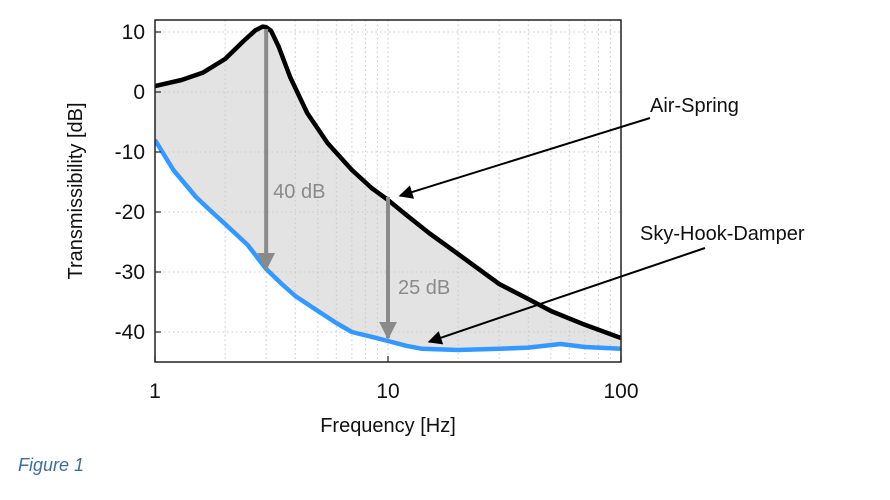 The image size is (890, 500). What do you see at coordinates (76, 190) in the screenshot?
I see `y-axis-label: Transmissibility [dB]` at bounding box center [76, 190].